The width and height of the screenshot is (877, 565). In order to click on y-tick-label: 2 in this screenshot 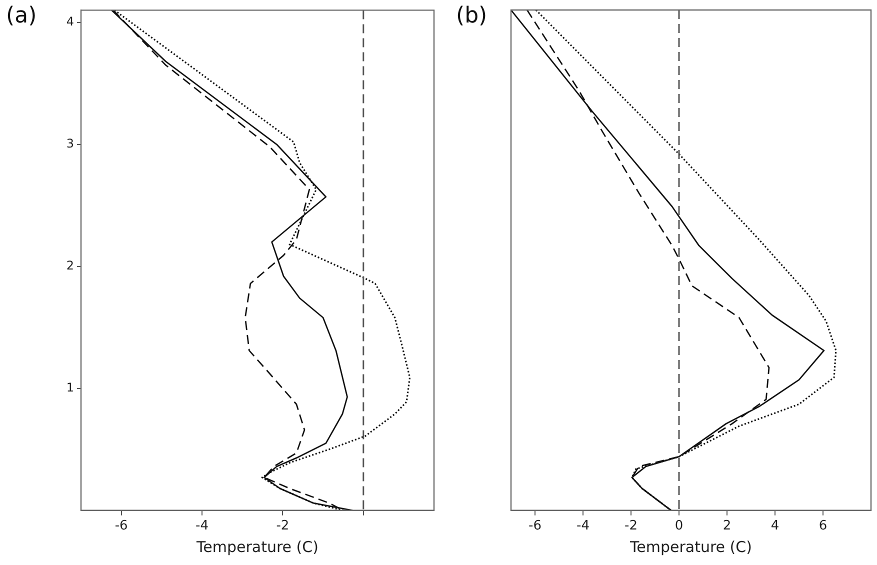, I will do `click(70, 265)`.